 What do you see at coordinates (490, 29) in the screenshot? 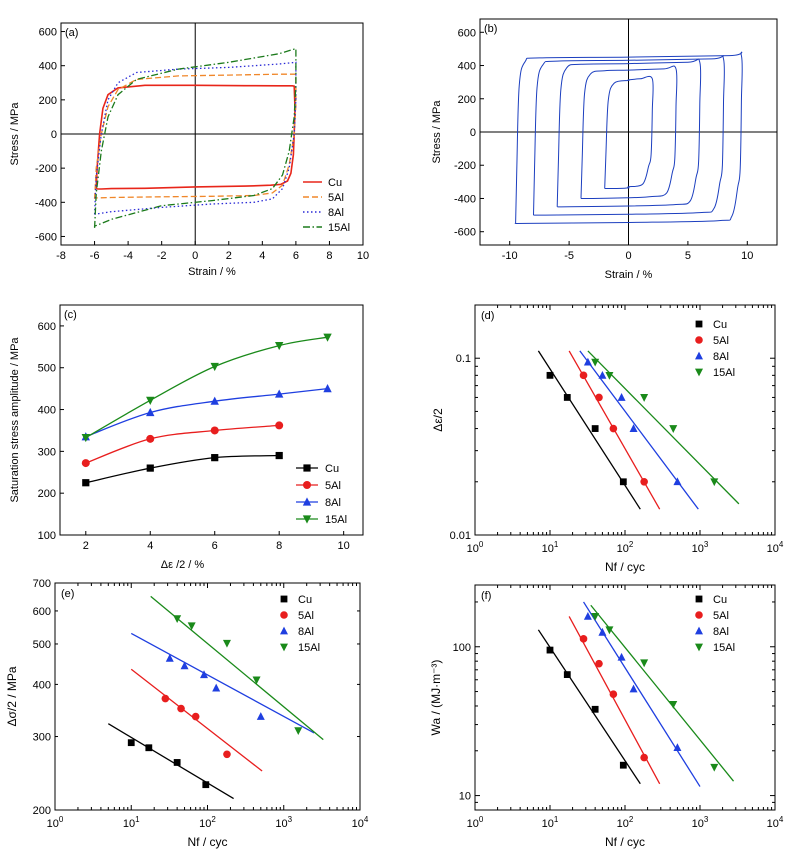
I see `panel-letter: (b)` at bounding box center [490, 29].